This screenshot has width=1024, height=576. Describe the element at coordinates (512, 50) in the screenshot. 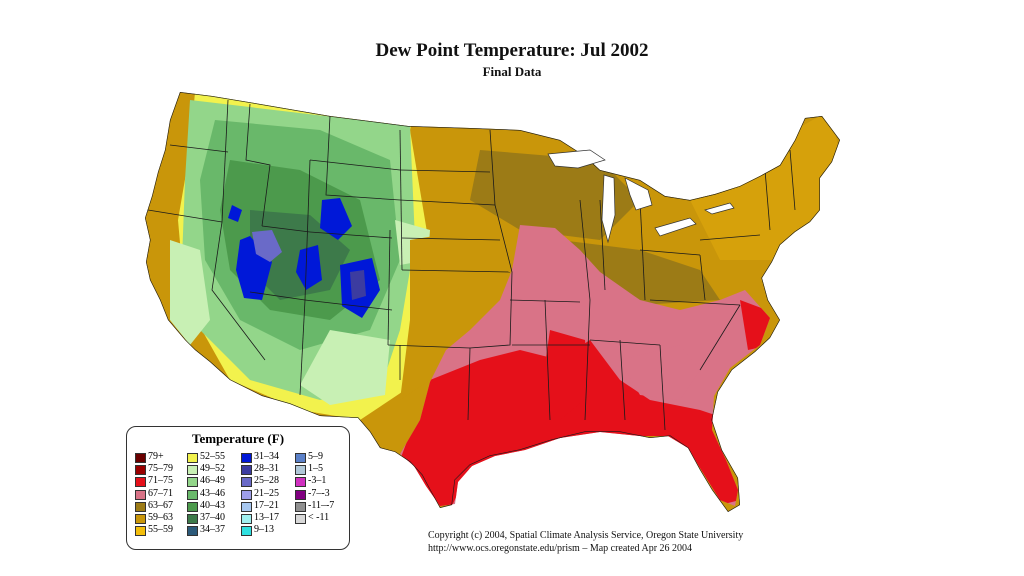

I see `map-title: Dew Point Temperature: Jul 2002` at that location.